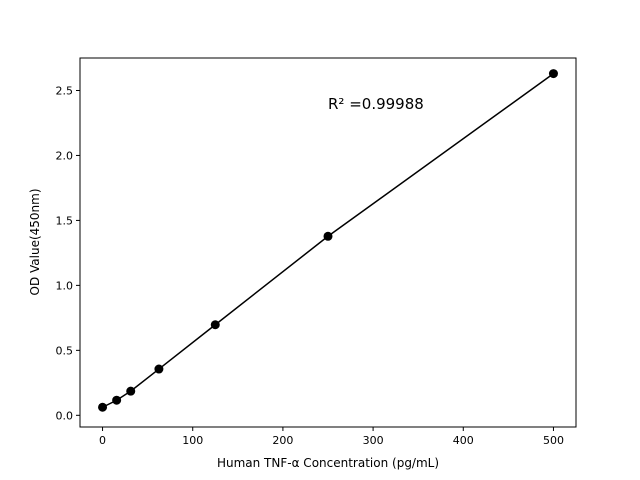  I want to click on x-tick-label: 200, so click(282, 440).